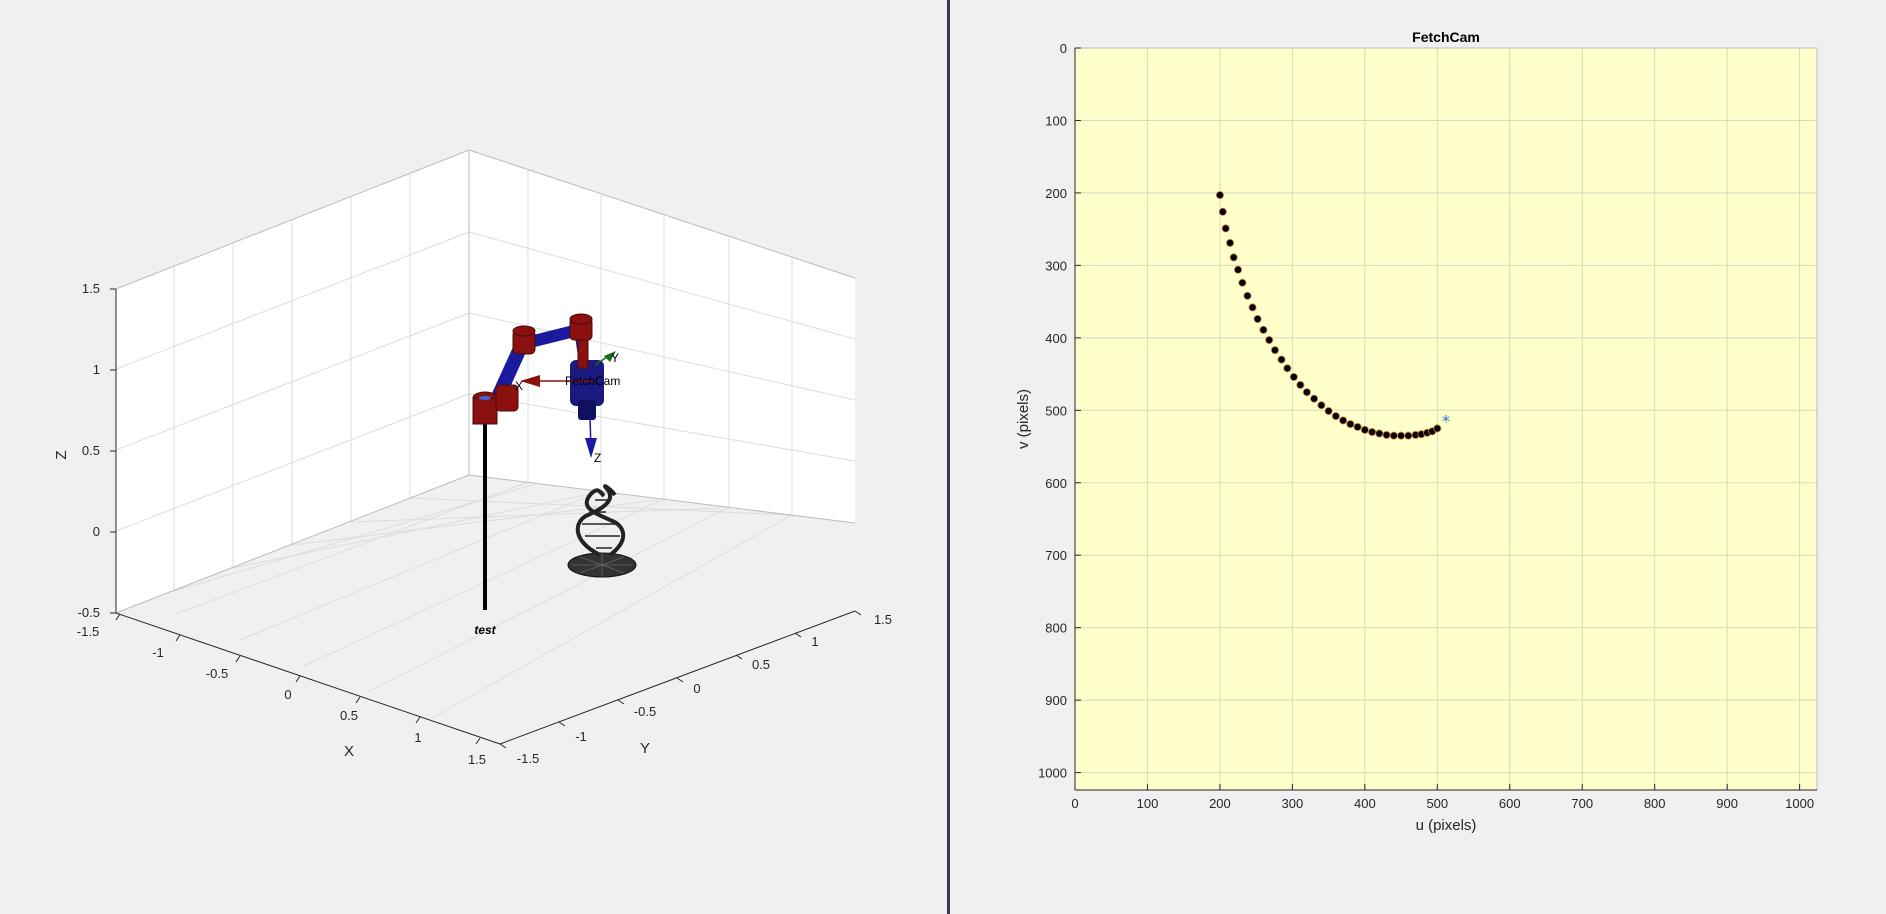 The image size is (1886, 914). What do you see at coordinates (1510, 803) in the screenshot?
I see `u-tick-label: 600` at bounding box center [1510, 803].